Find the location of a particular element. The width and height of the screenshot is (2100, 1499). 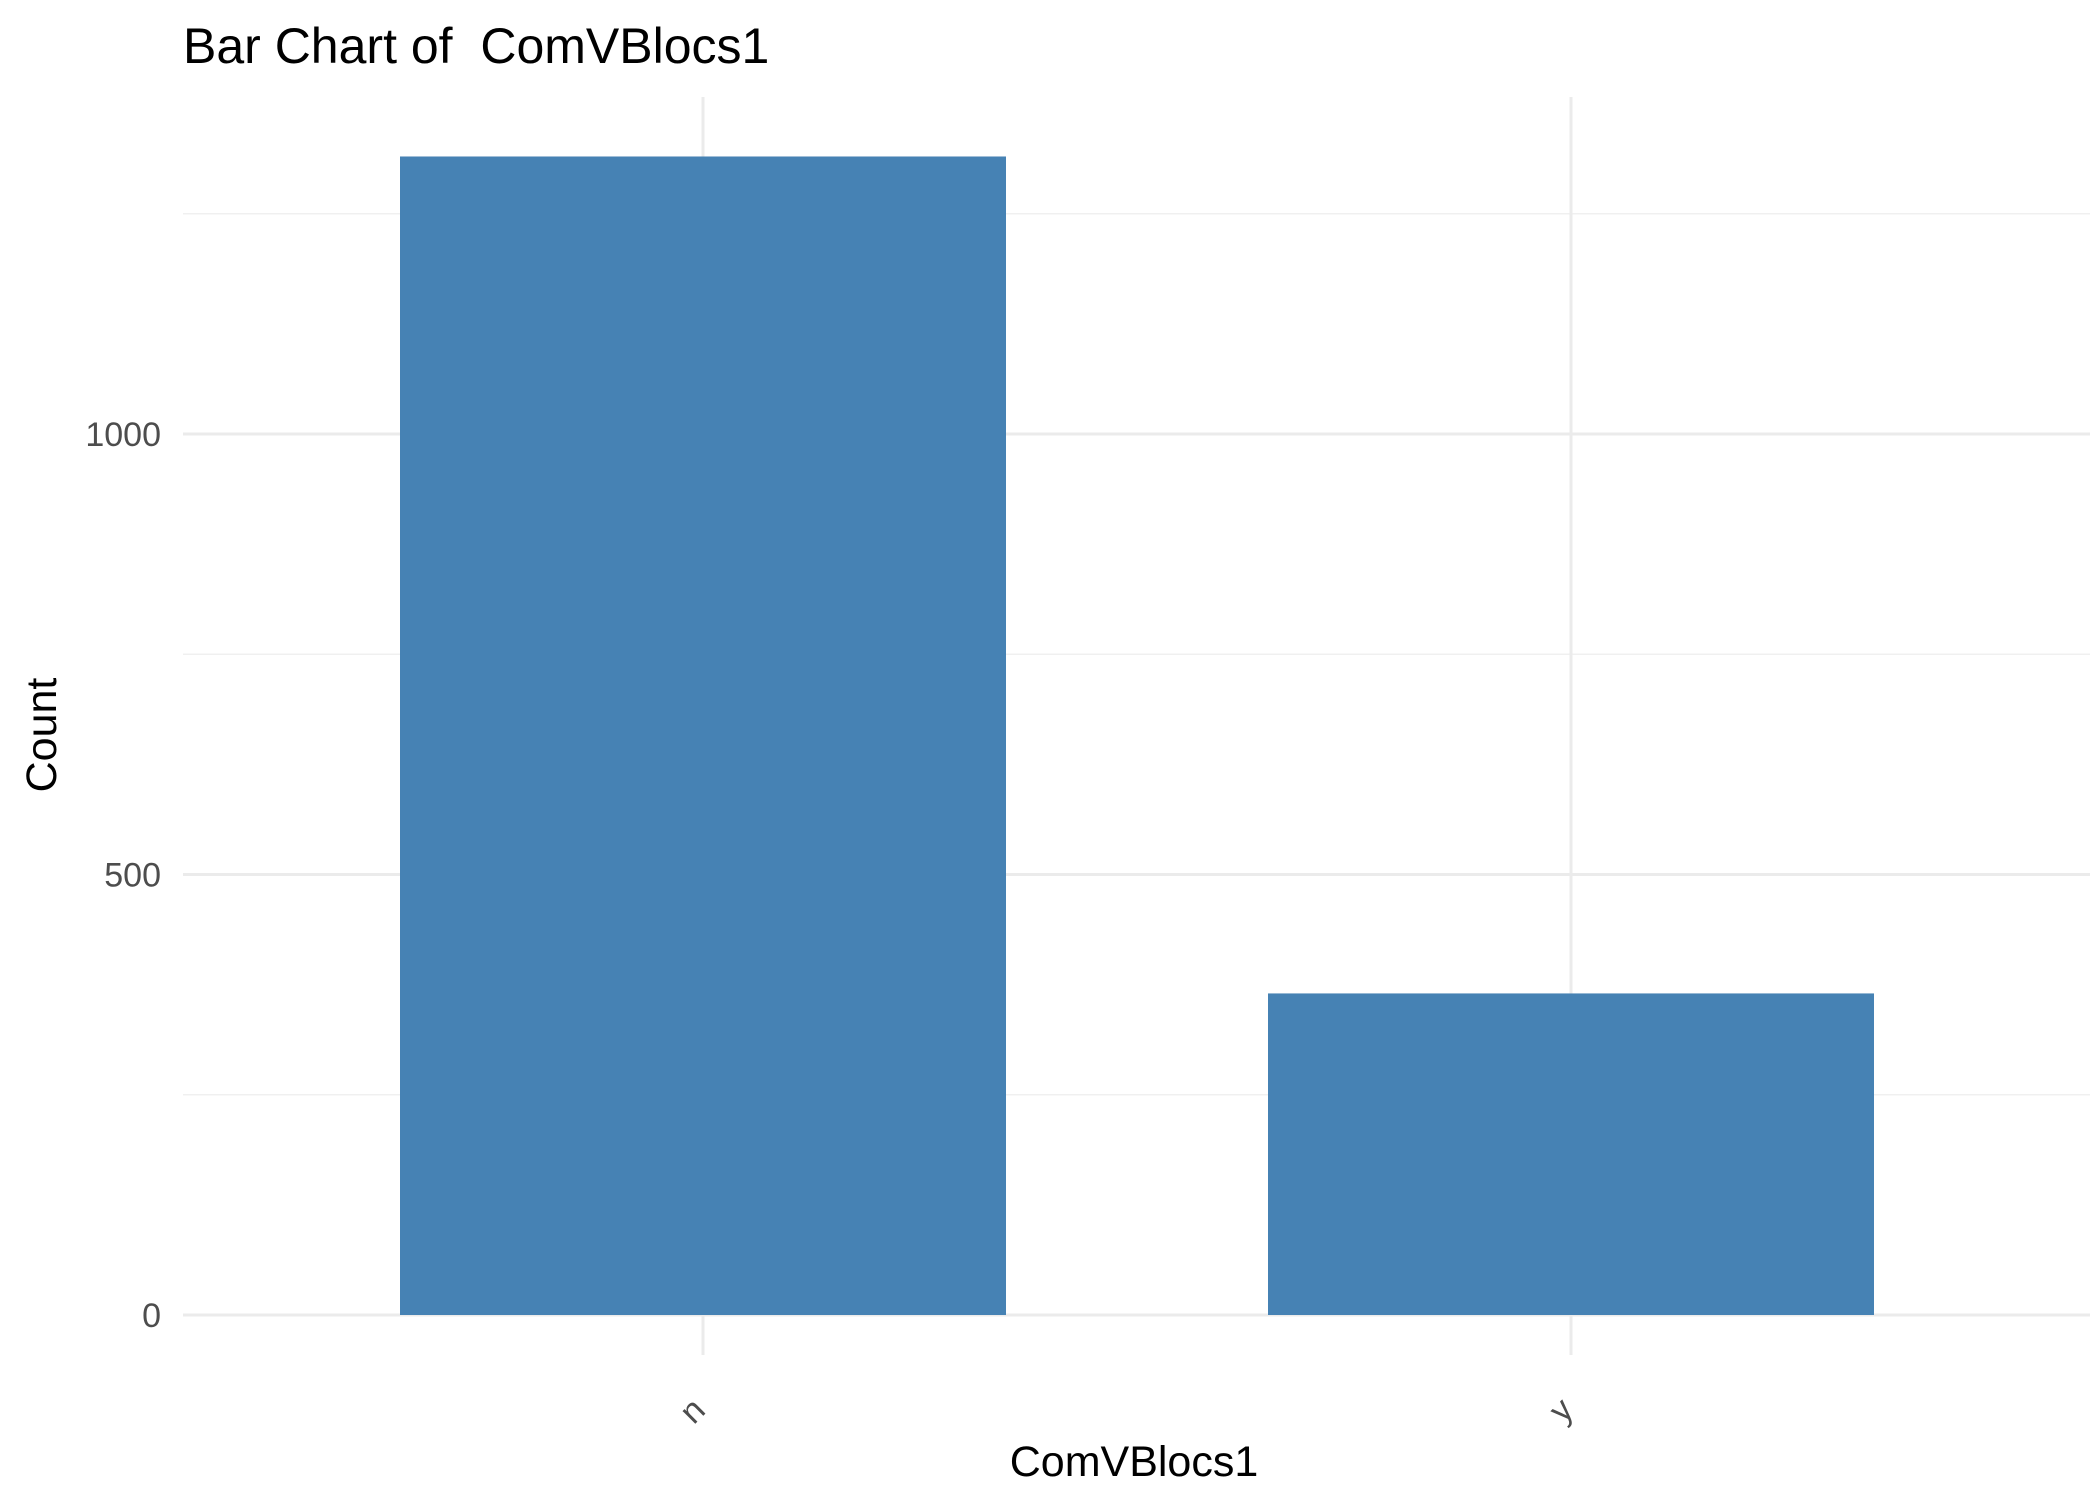

y-tick-label: 1000 is located at coordinates (123, 435).